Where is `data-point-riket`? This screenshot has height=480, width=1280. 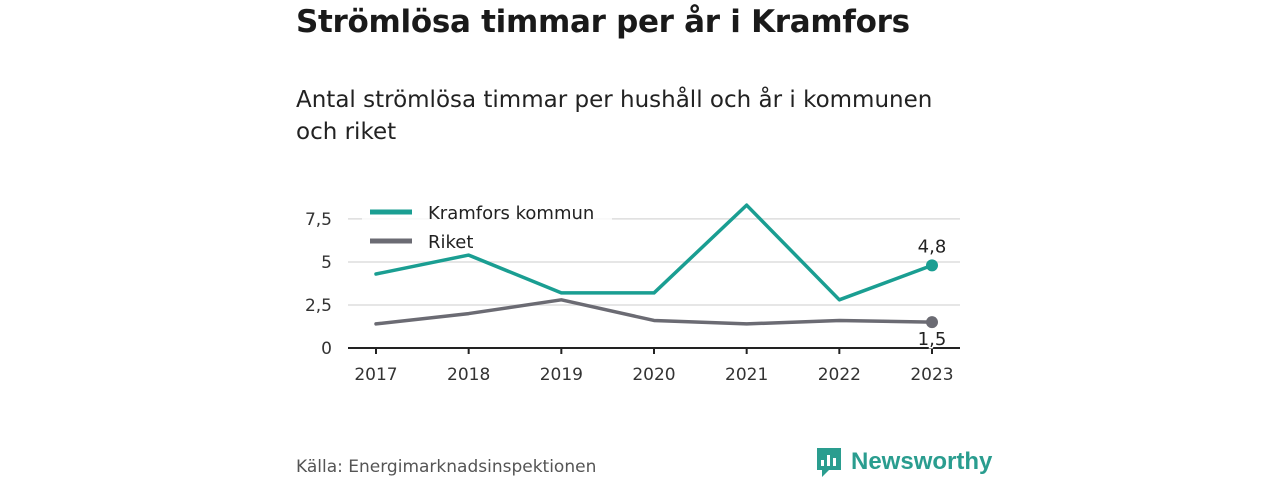 data-point-riket is located at coordinates (932, 322).